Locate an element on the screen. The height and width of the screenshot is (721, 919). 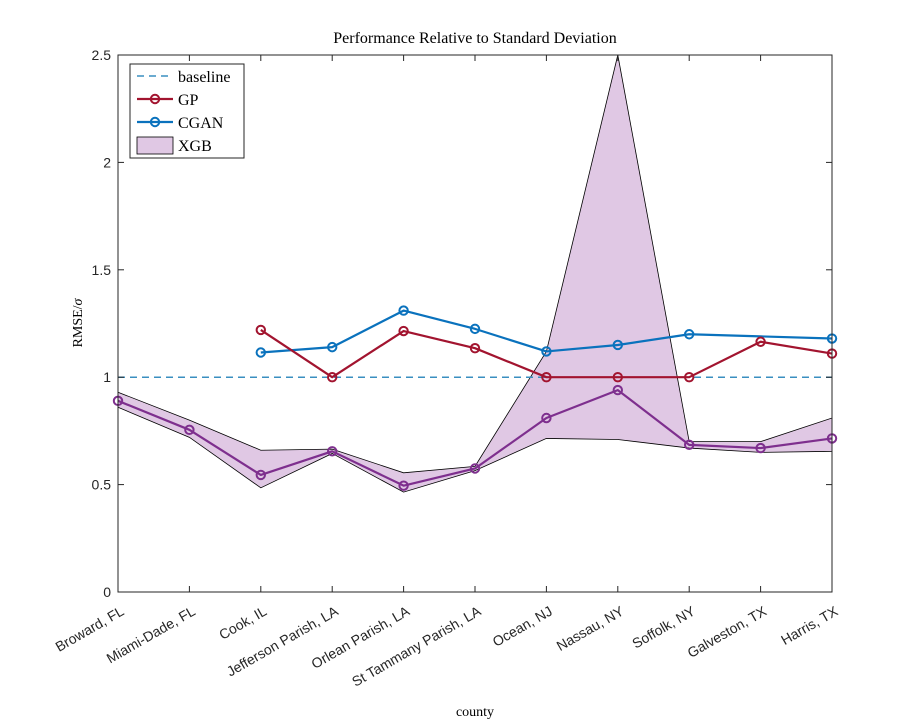
y-tick-label-0: 0 is located at coordinates (107, 592).